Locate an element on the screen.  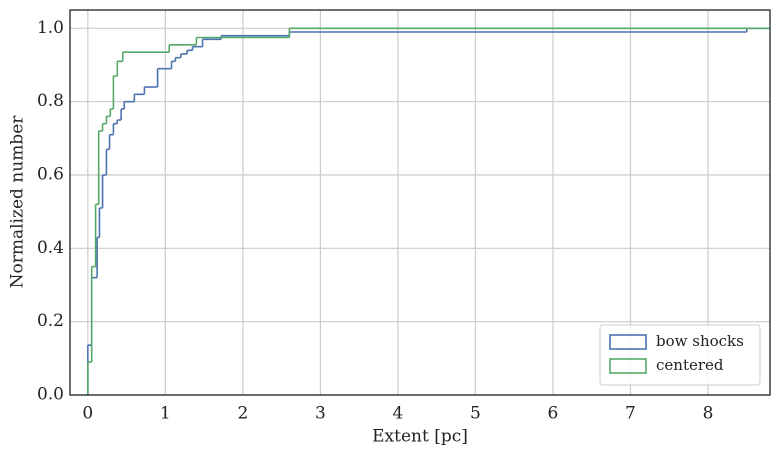
x-tick-label: 2 is located at coordinates (242, 414).